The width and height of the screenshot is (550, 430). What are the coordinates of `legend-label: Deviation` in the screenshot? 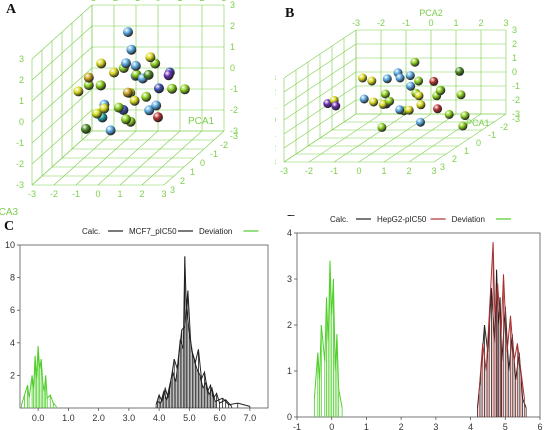 It's located at (215, 231).